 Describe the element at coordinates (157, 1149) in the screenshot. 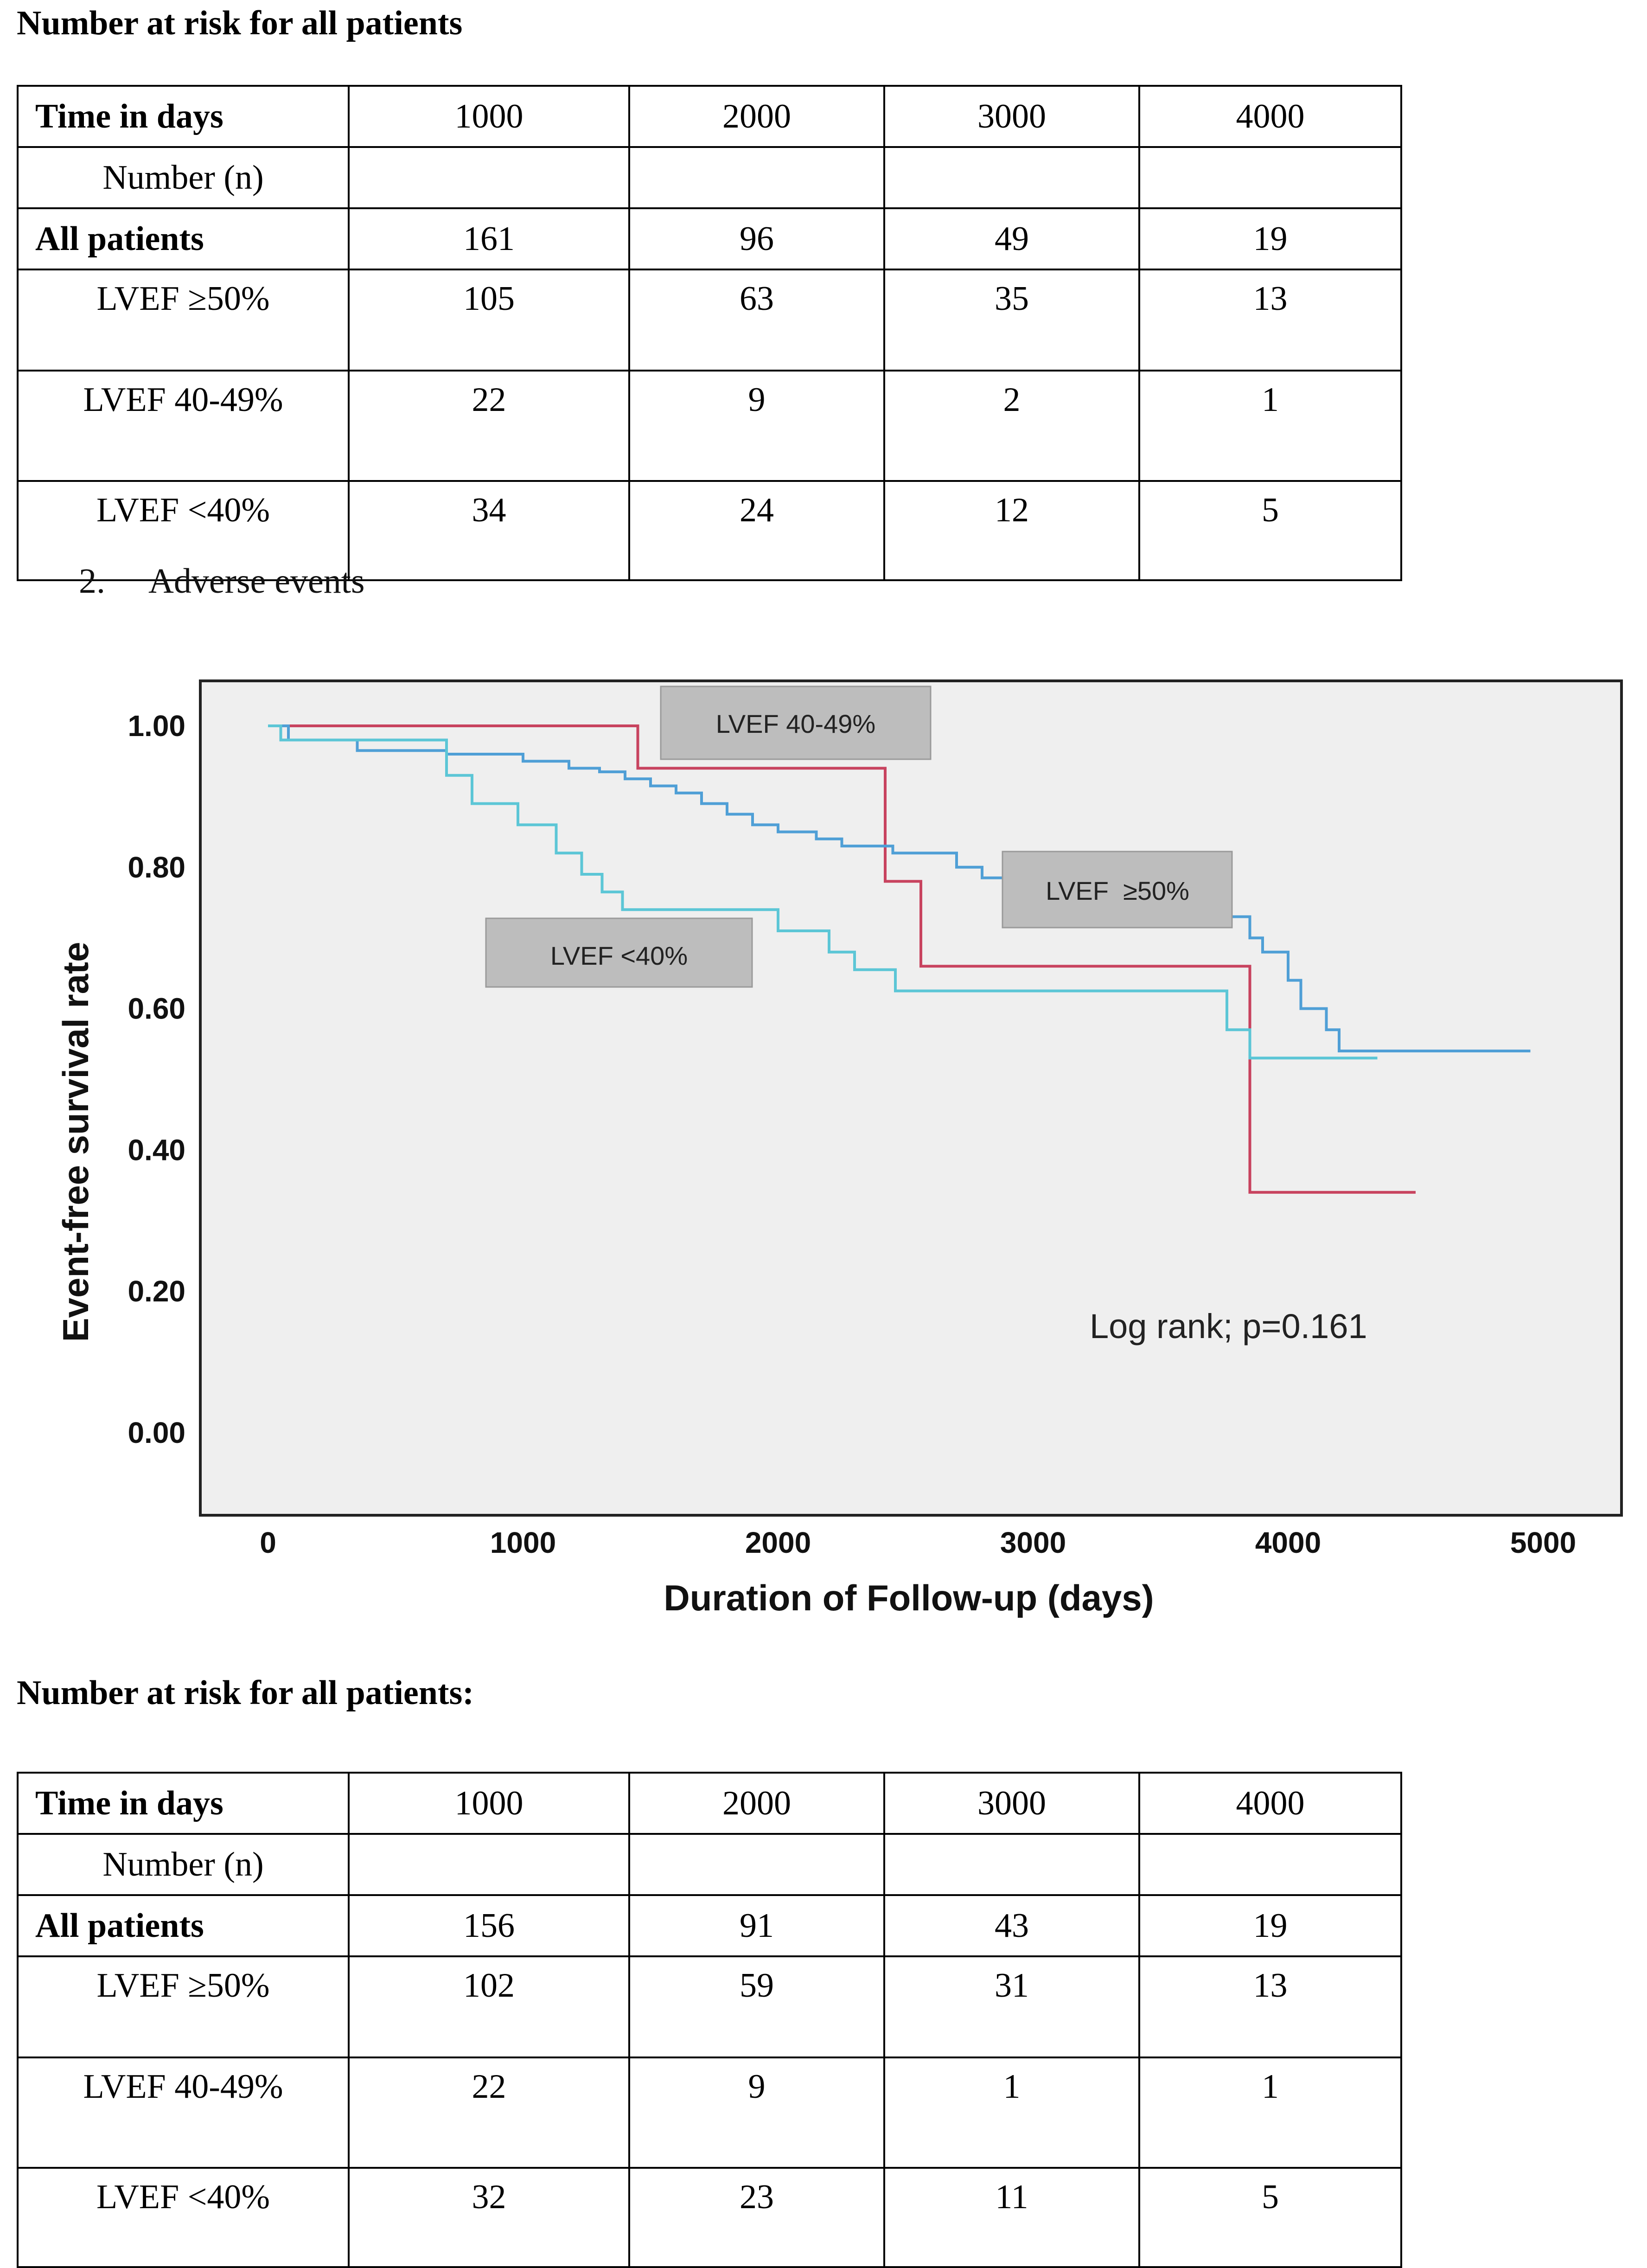

I see `y-tick-label: 0.40` at that location.